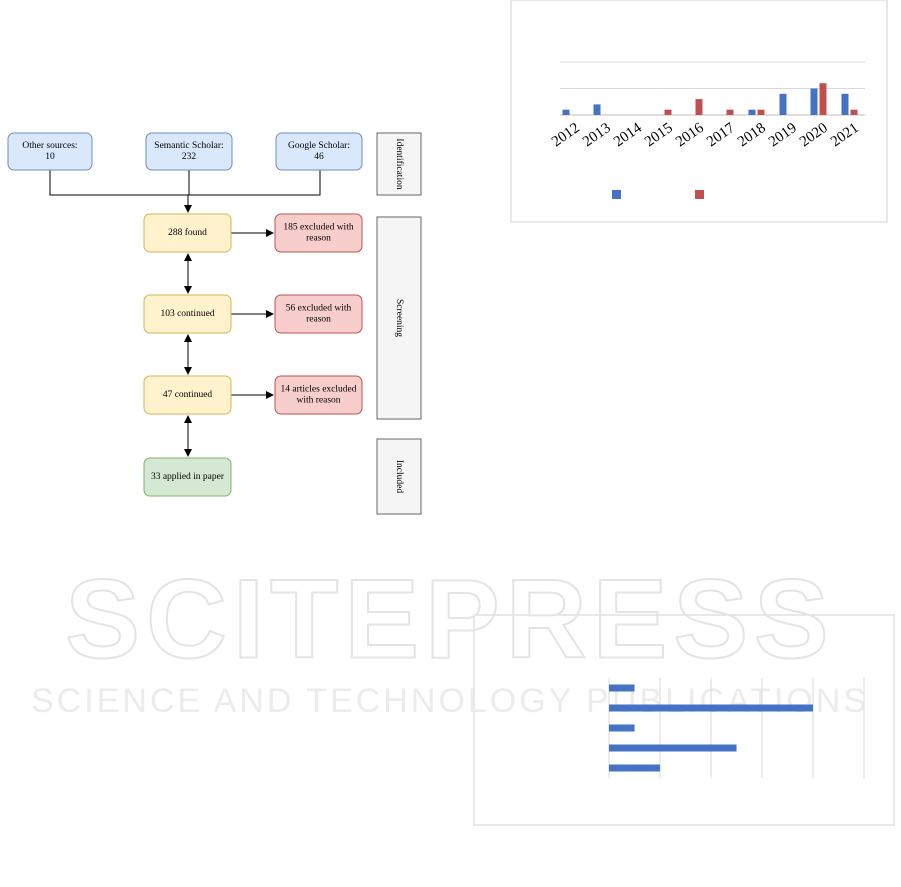 The width and height of the screenshot is (901, 887). I want to click on node-label: 14 articles excluded, so click(319, 390).